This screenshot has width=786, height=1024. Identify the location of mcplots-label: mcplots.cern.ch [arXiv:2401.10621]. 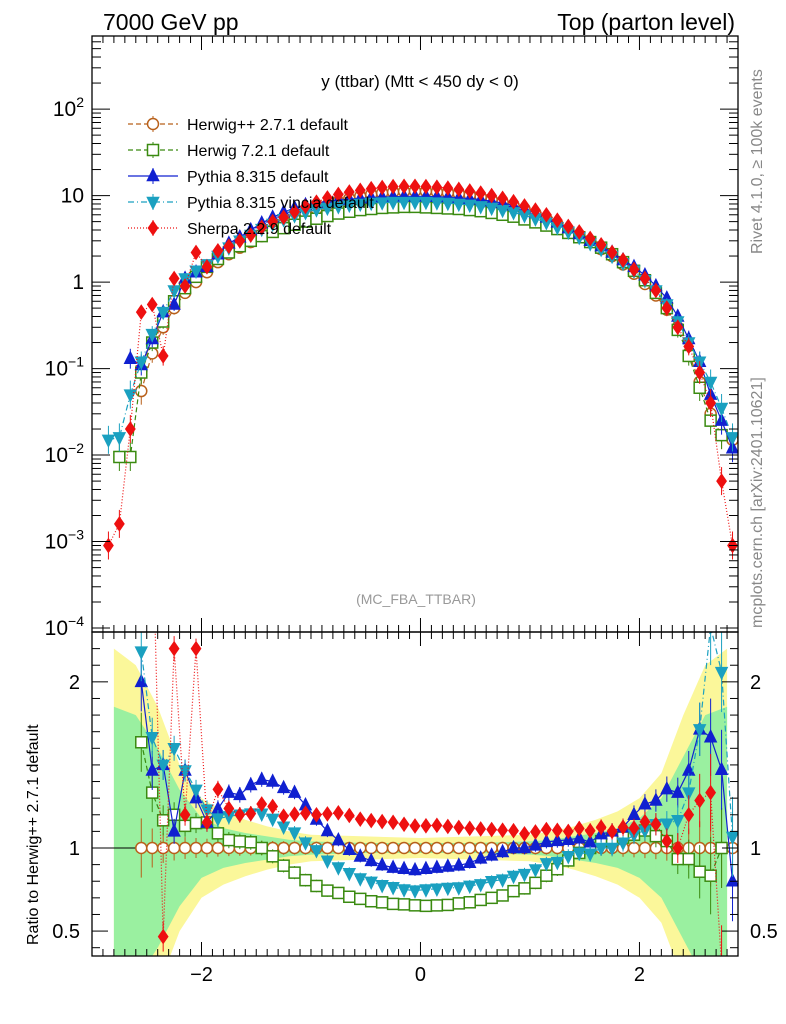
(757, 502).